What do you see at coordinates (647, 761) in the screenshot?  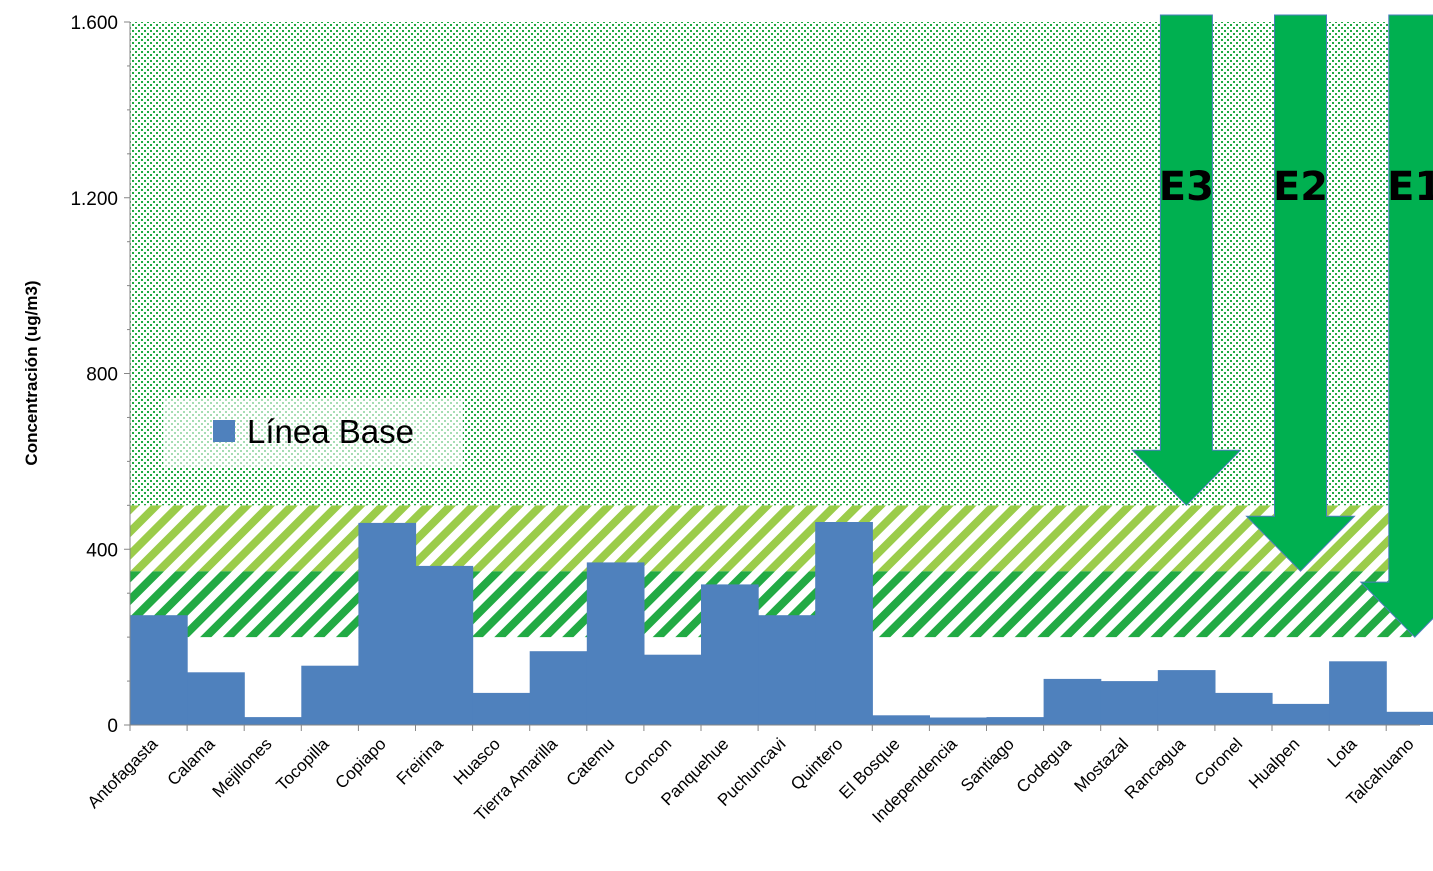 I see `x-tick-label: Concon` at bounding box center [647, 761].